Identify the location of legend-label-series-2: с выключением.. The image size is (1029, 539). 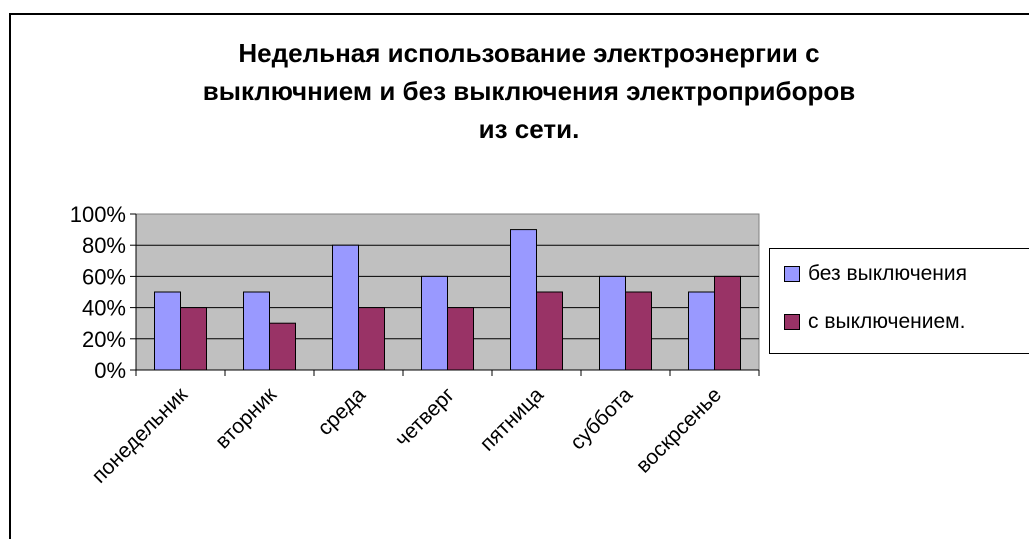
(887, 321).